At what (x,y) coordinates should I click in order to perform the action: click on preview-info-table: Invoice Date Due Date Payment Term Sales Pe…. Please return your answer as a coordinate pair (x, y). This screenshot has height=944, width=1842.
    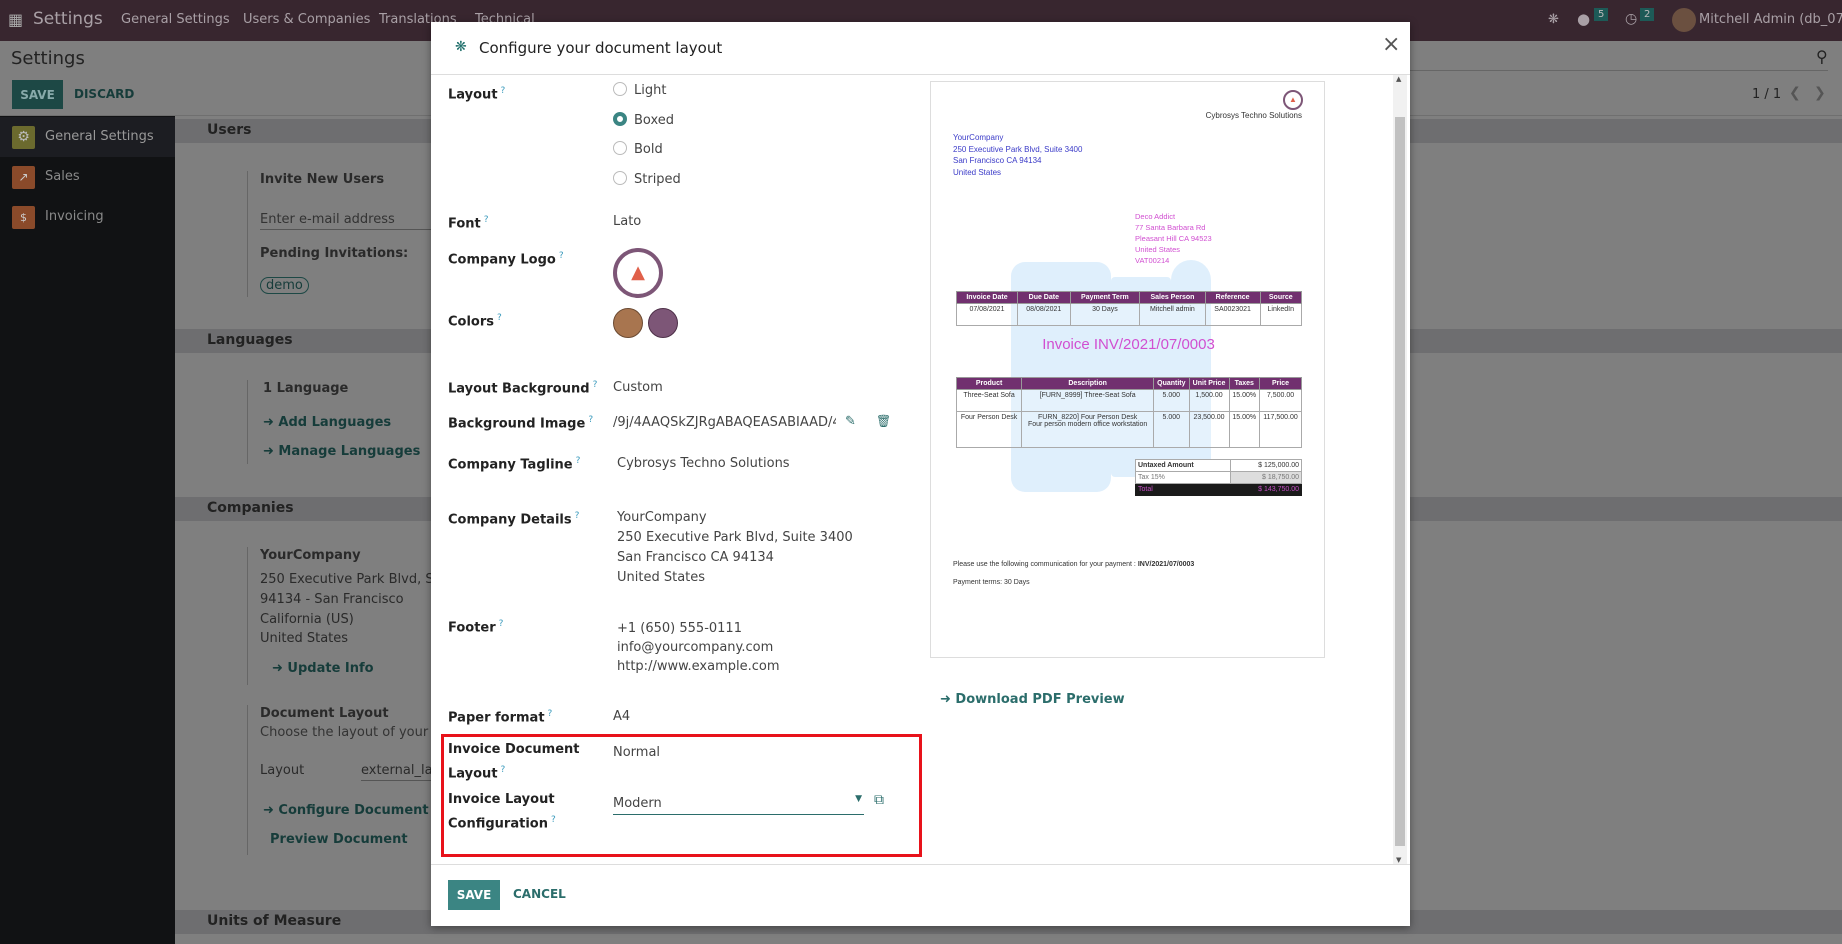
    Looking at the image, I should click on (1129, 308).